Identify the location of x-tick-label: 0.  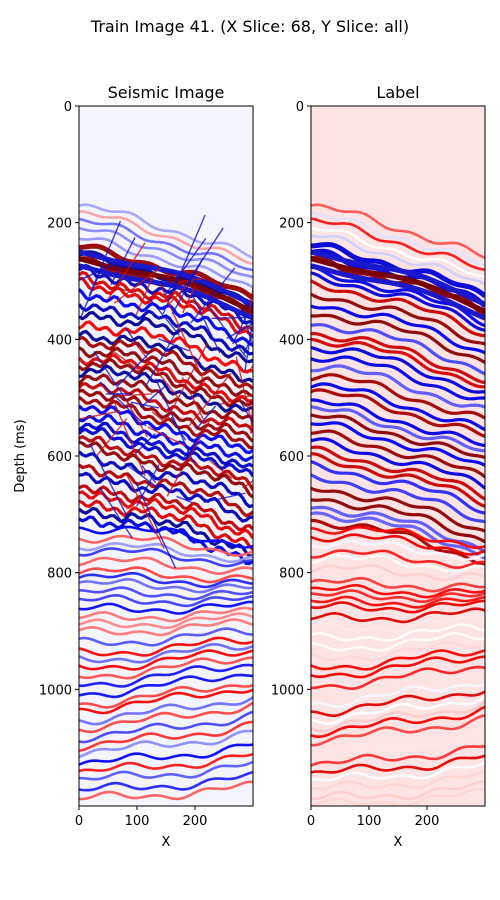
(311, 821).